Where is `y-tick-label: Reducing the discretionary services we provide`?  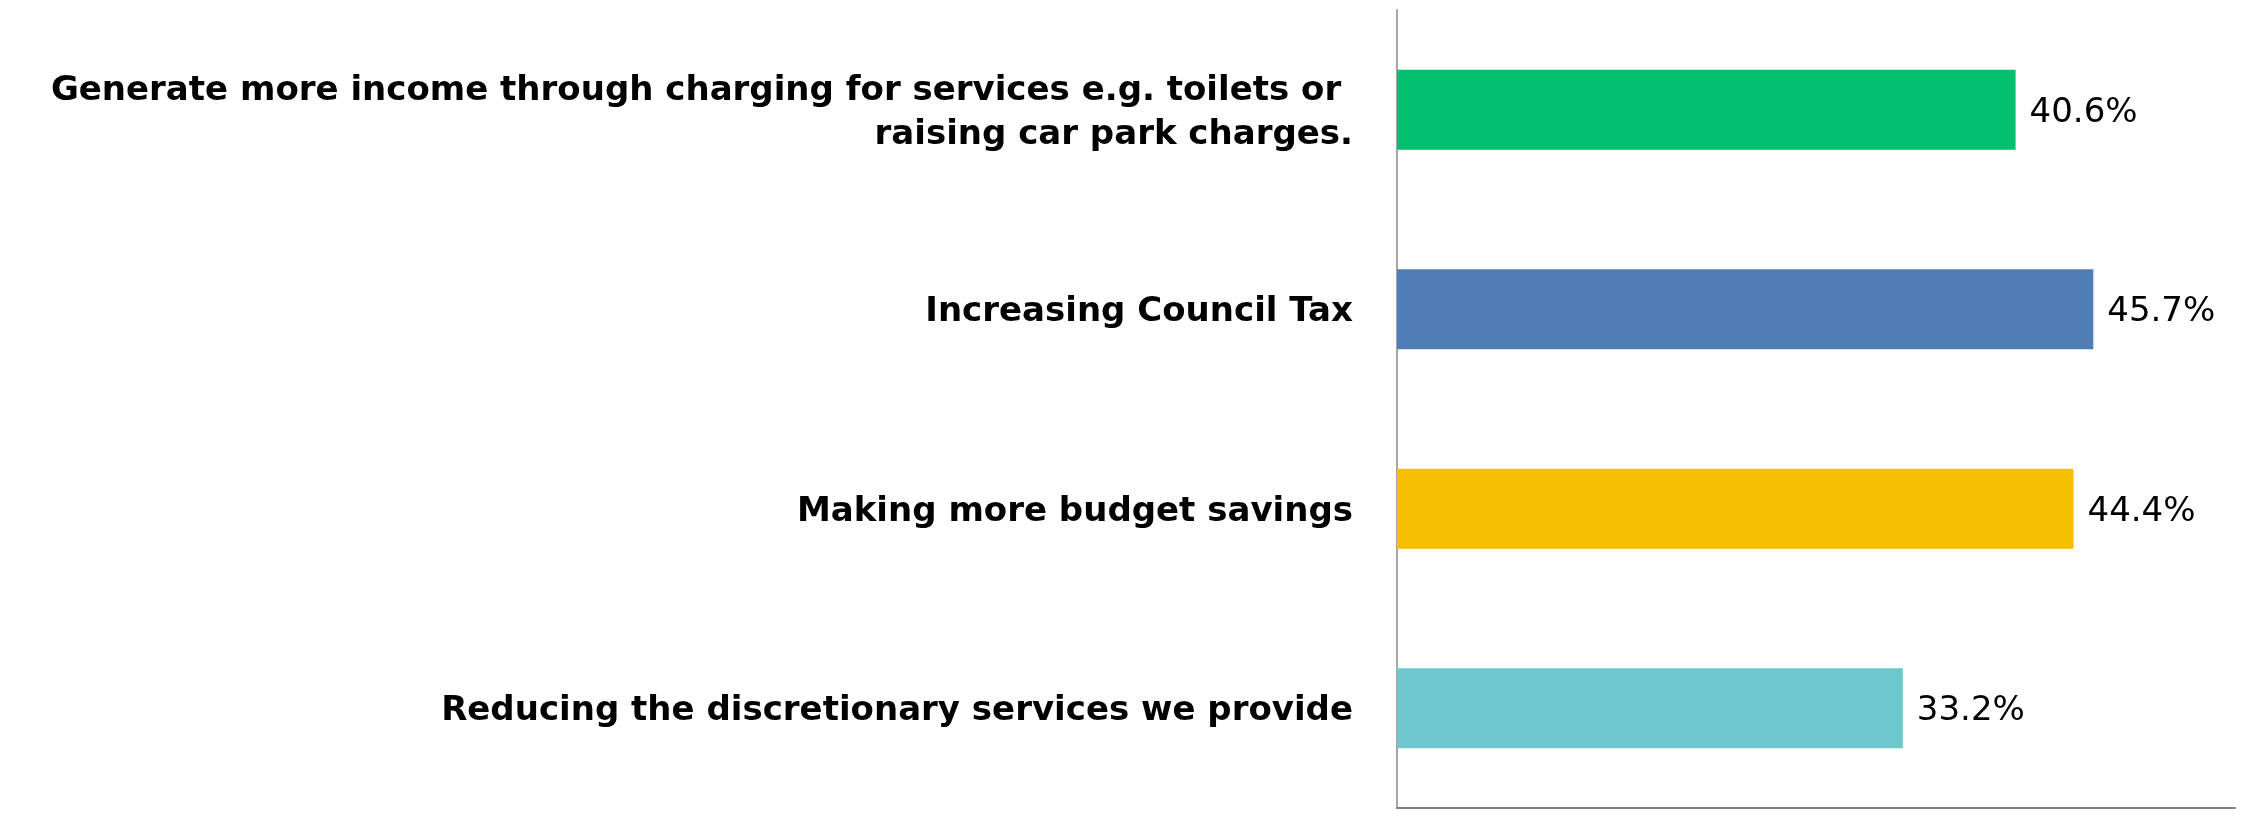
y-tick-label: Reducing the discretionary services we provide is located at coordinates (897, 708).